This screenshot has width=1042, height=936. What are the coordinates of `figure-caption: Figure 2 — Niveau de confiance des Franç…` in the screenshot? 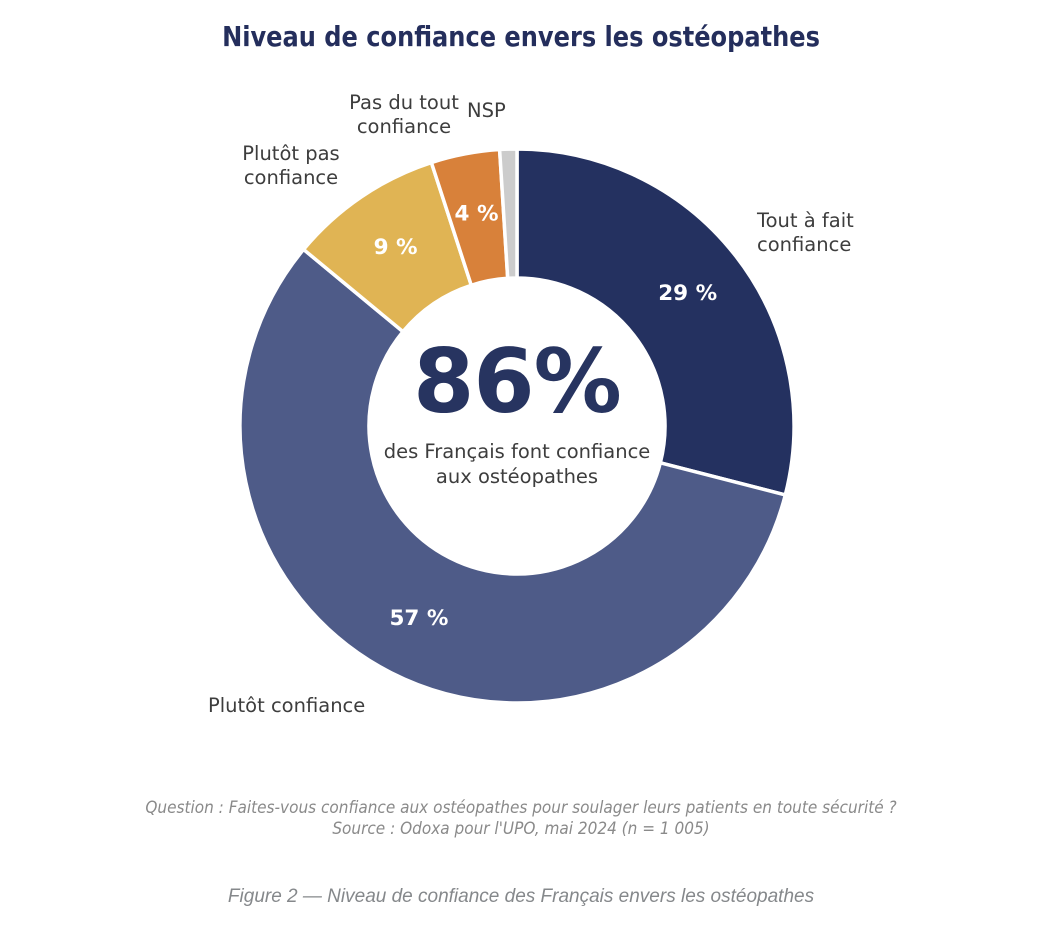 It's located at (521, 896).